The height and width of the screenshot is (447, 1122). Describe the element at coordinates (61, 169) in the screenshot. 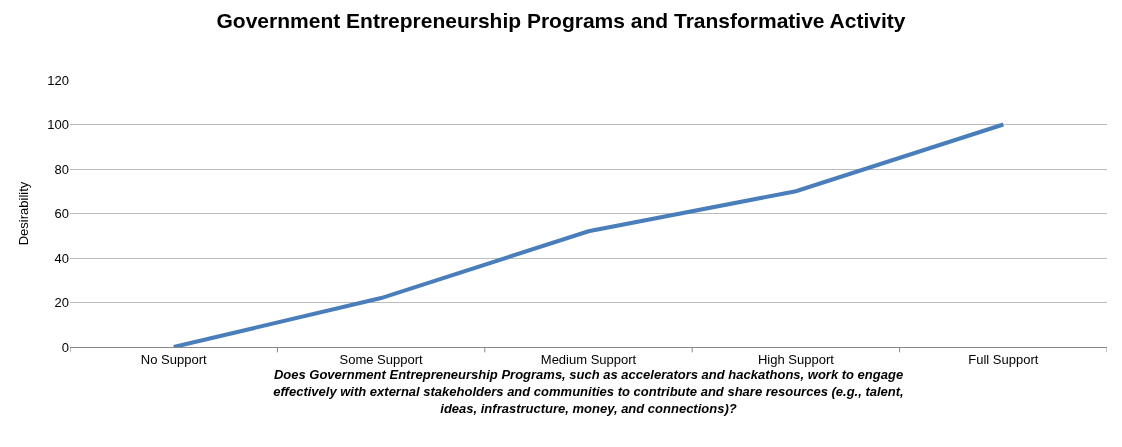

I see `y-tick-label: 80` at that location.